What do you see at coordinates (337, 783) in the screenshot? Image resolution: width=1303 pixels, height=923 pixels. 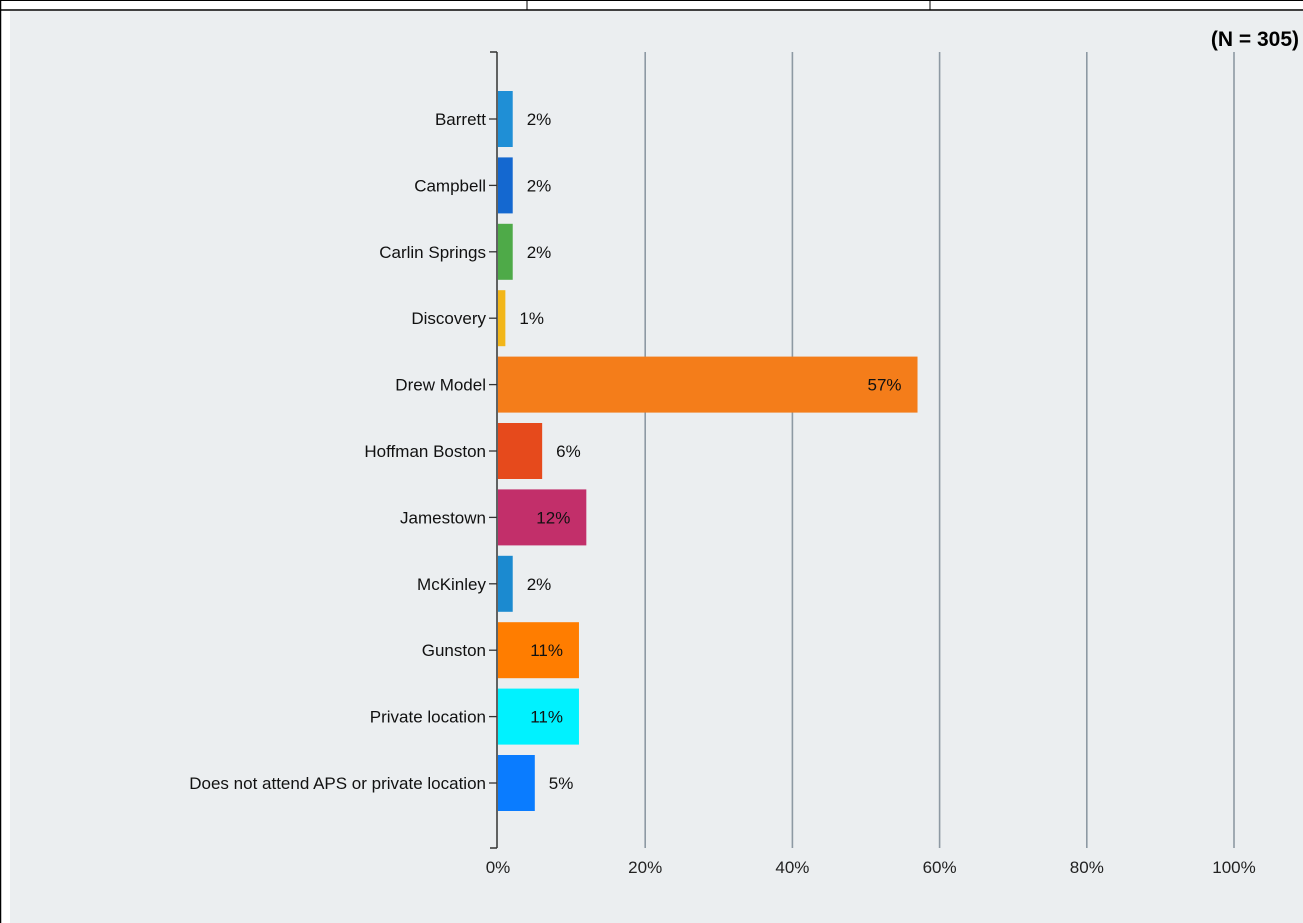 I see `category-label: Does not attend APS or private location` at bounding box center [337, 783].